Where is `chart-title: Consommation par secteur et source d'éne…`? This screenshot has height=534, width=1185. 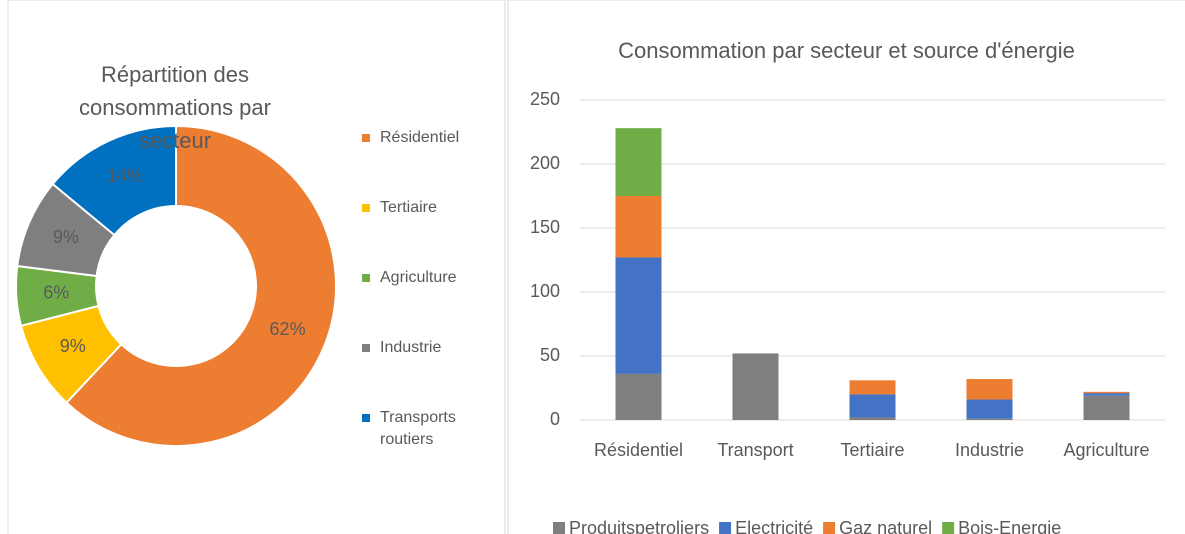
chart-title: Consommation par secteur et source d'éne… is located at coordinates (846, 50).